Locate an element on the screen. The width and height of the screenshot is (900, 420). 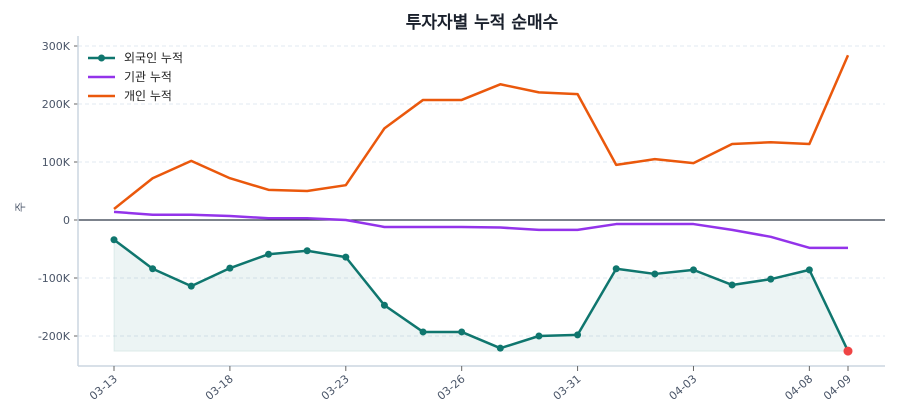
y-tick-label: -200K is located at coordinates (54, 336).